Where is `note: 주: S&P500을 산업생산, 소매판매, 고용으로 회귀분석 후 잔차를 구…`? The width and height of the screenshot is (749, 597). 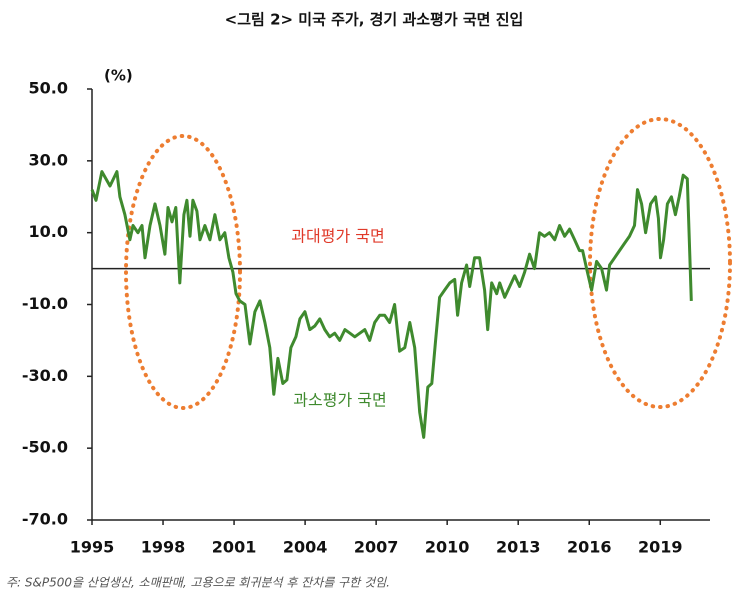 note: 주: S&P500을 산업생산, 소매판매, 고용으로 회귀분석 후 잔차를 구… is located at coordinates (198, 583).